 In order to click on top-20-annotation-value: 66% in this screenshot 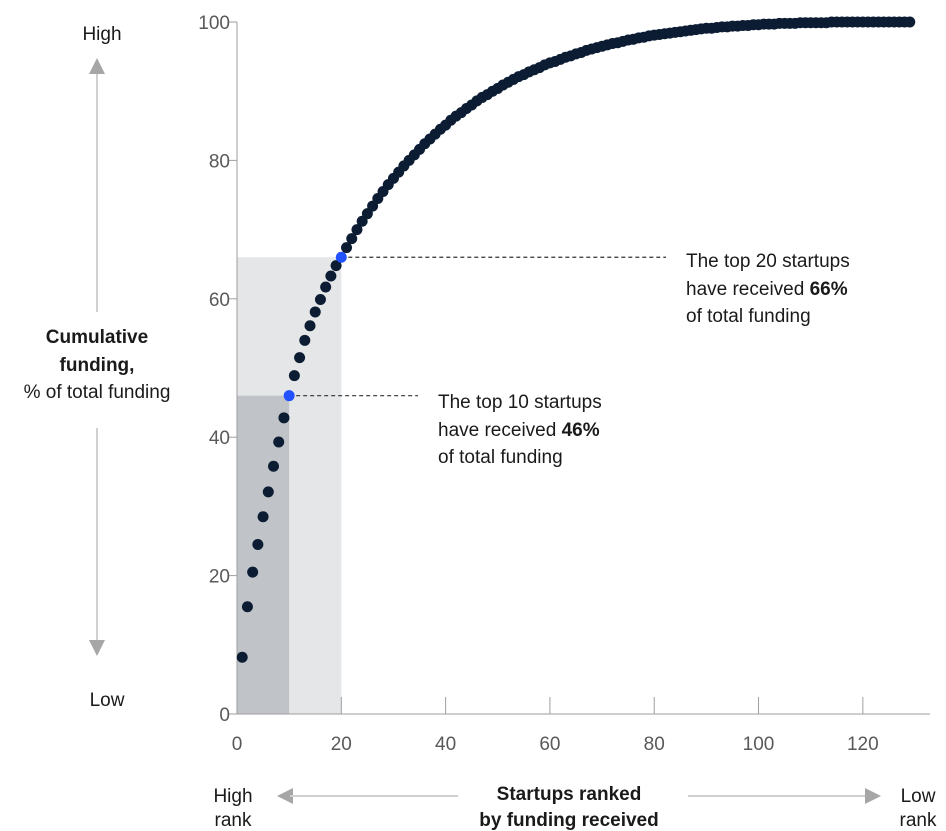, I will do `click(829, 289)`.